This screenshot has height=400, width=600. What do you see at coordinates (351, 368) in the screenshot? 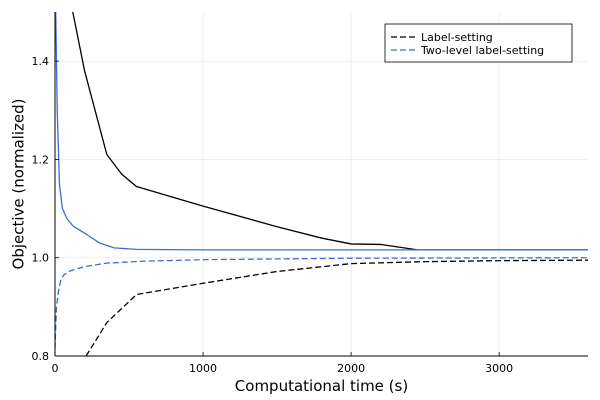
I see `x-tick-label: 2000` at bounding box center [351, 368].